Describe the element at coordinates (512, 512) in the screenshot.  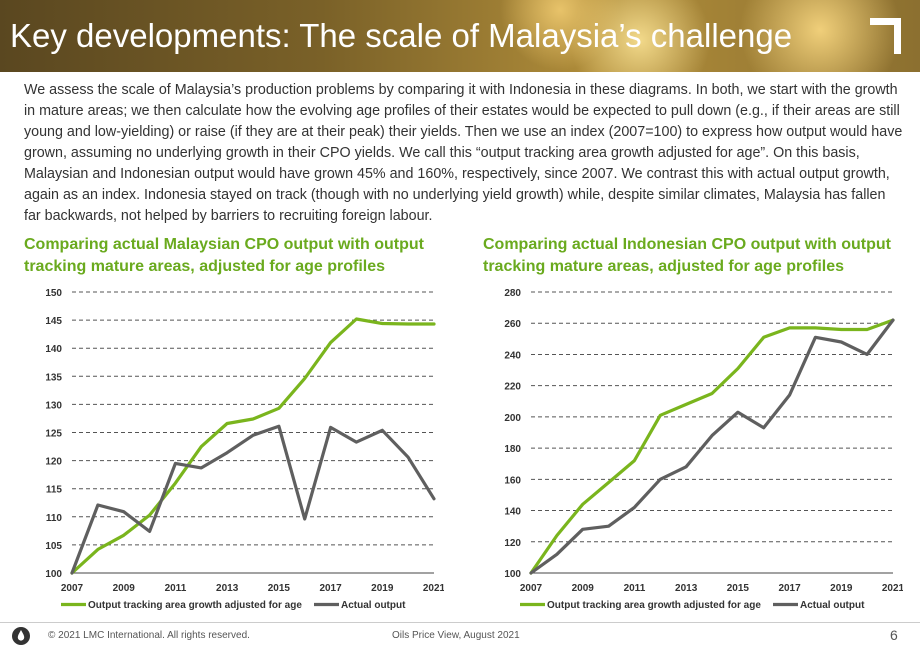
I see `indonesia-y-tick-label: 140` at that location.